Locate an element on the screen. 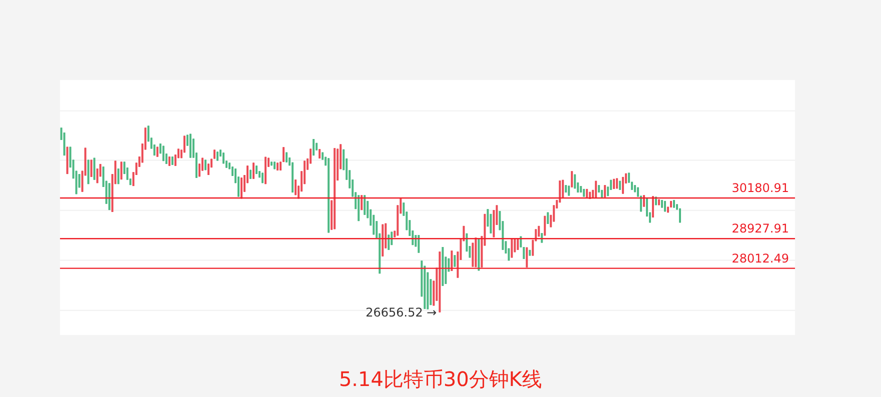  annotation: 26656.52 → is located at coordinates (401, 312).